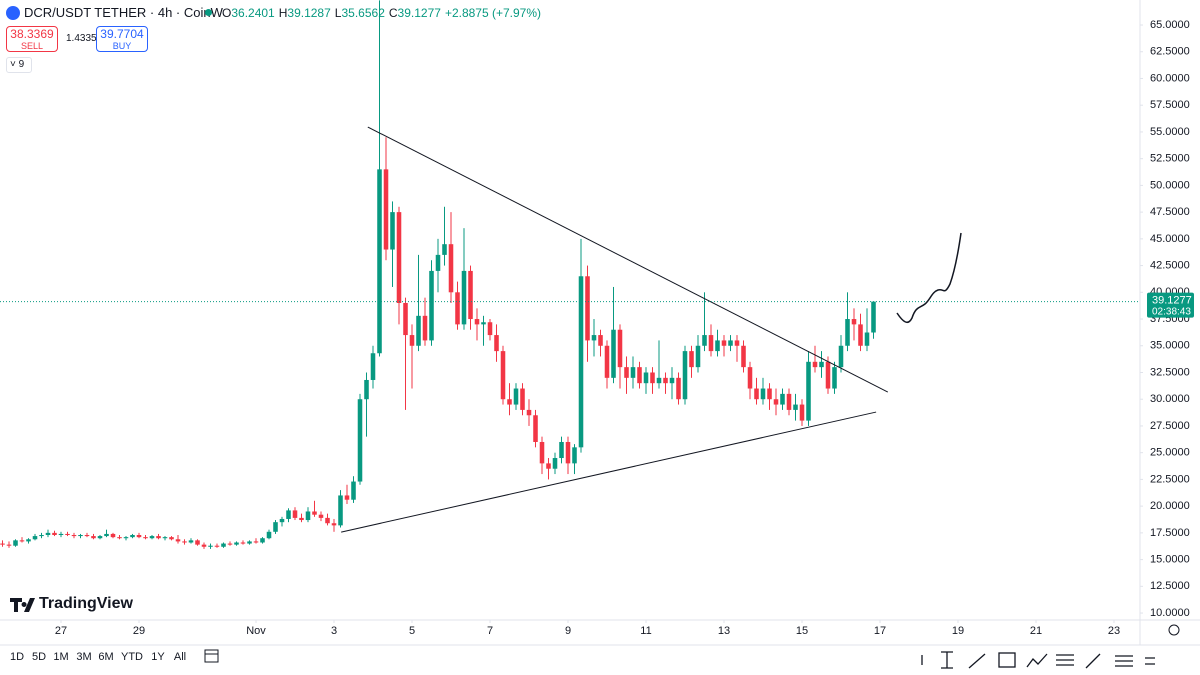  What do you see at coordinates (105, 657) in the screenshot?
I see `range-button: 6M` at bounding box center [105, 657].